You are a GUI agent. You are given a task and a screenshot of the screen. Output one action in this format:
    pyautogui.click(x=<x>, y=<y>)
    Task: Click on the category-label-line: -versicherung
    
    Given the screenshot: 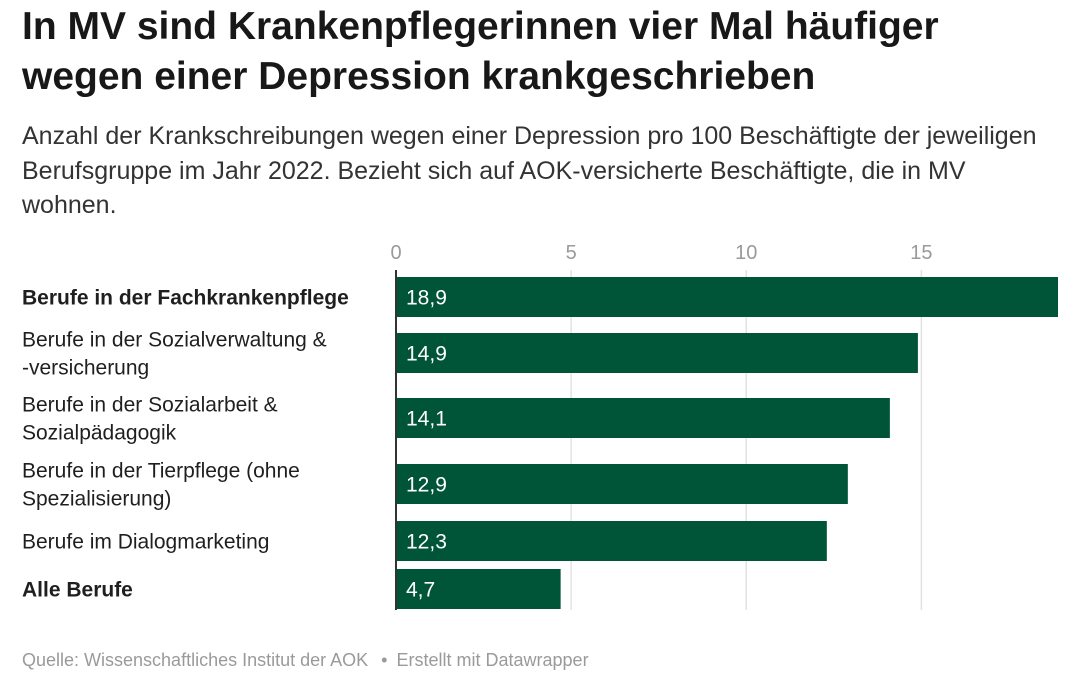 What is the action you would take?
    pyautogui.click(x=85, y=368)
    